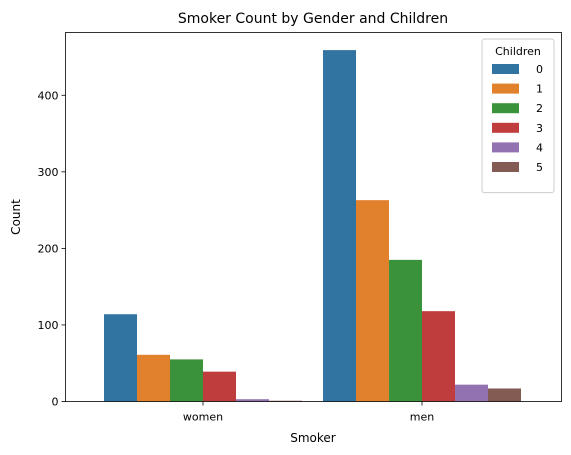 This screenshot has width=571, height=455. Describe the element at coordinates (539, 69) in the screenshot. I see `legend-label-0: 0` at that location.